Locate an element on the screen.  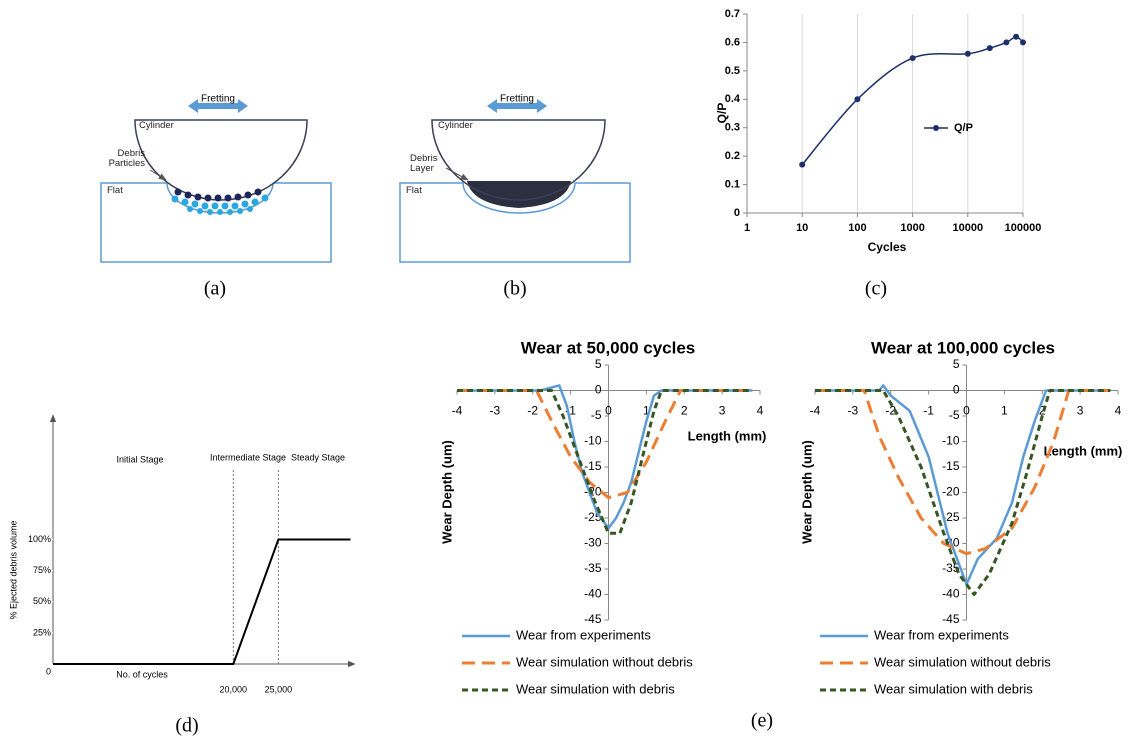
caption: (a) is located at coordinates (215, 289).